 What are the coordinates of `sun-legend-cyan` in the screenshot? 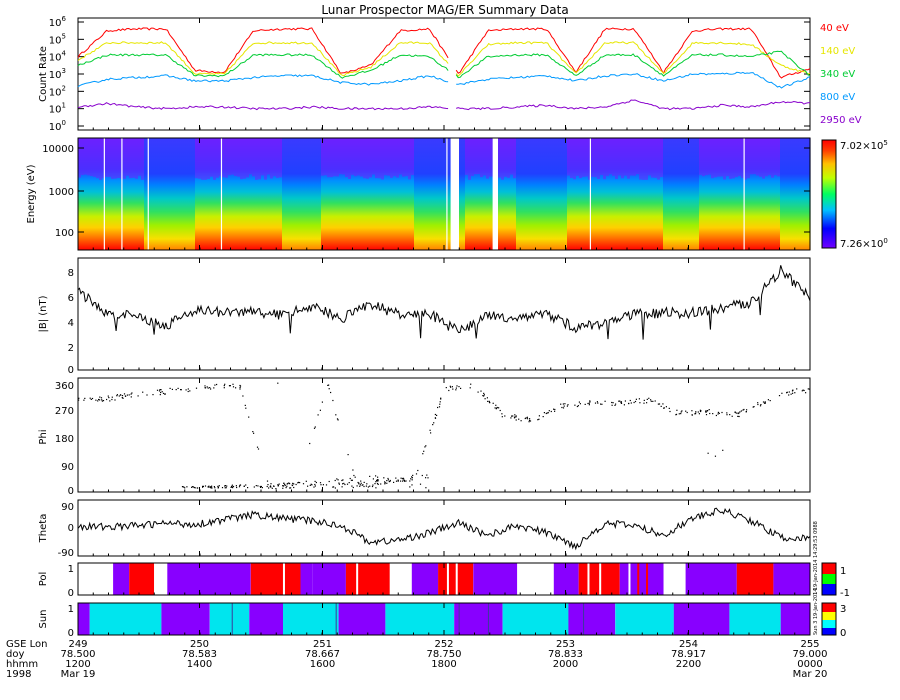 It's located at (829, 624).